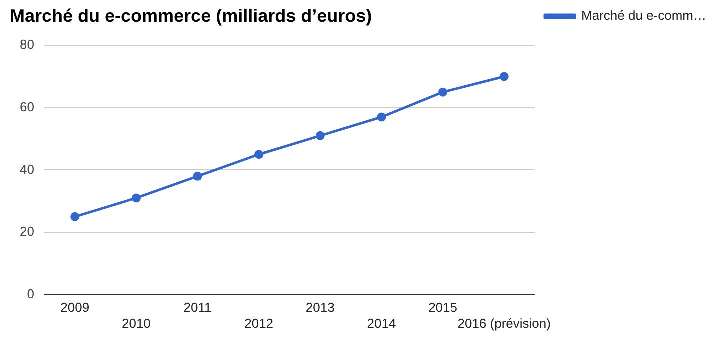  Describe the element at coordinates (443, 308) in the screenshot. I see `x-tick-label: 2015` at that location.